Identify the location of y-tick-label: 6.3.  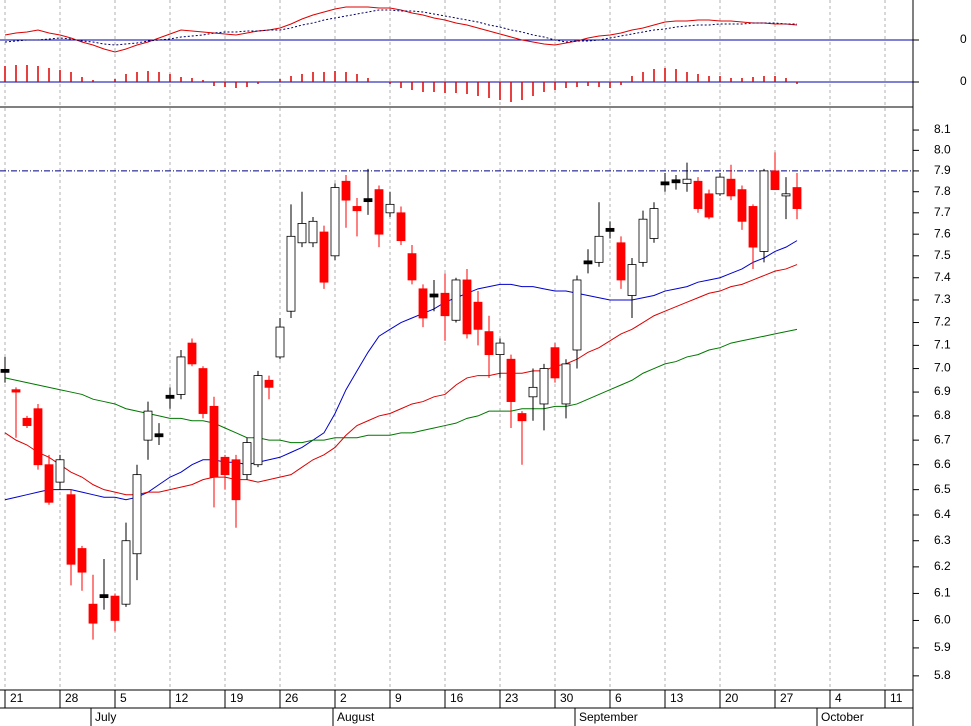
(942, 540).